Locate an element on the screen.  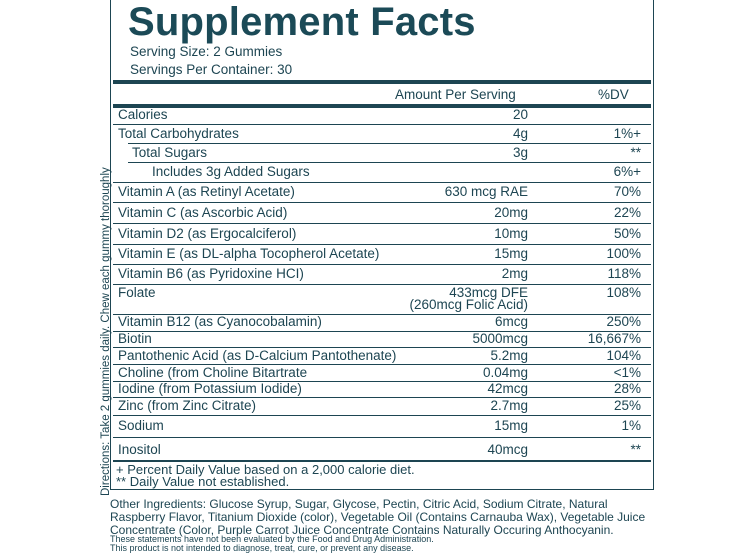
servings-per-container: Servings Per Container: 30 is located at coordinates (211, 69).